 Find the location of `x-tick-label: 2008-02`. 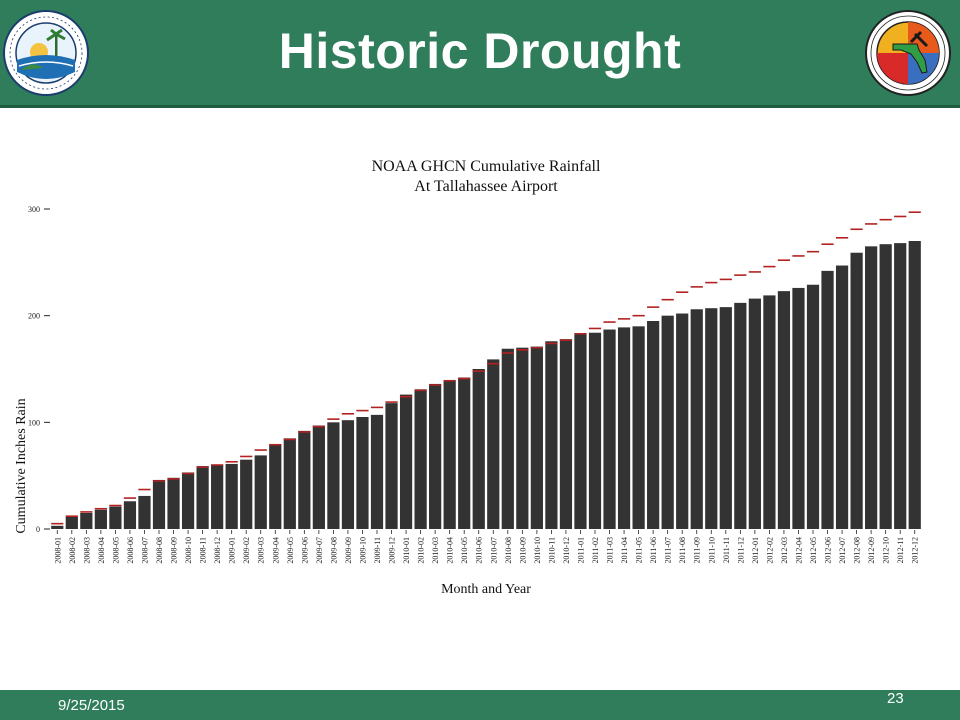

x-tick-label: 2008-02 is located at coordinates (72, 550).